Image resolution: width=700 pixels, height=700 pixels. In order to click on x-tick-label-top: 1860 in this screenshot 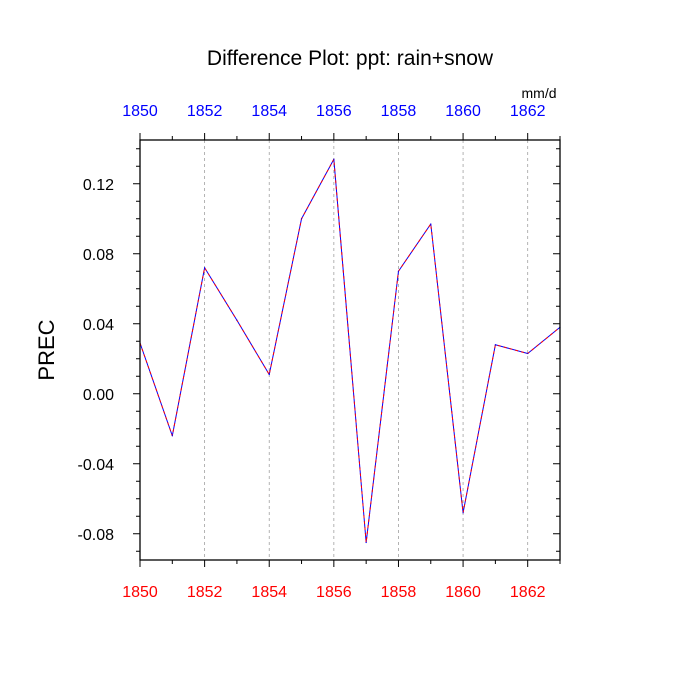, I will do `click(463, 111)`.